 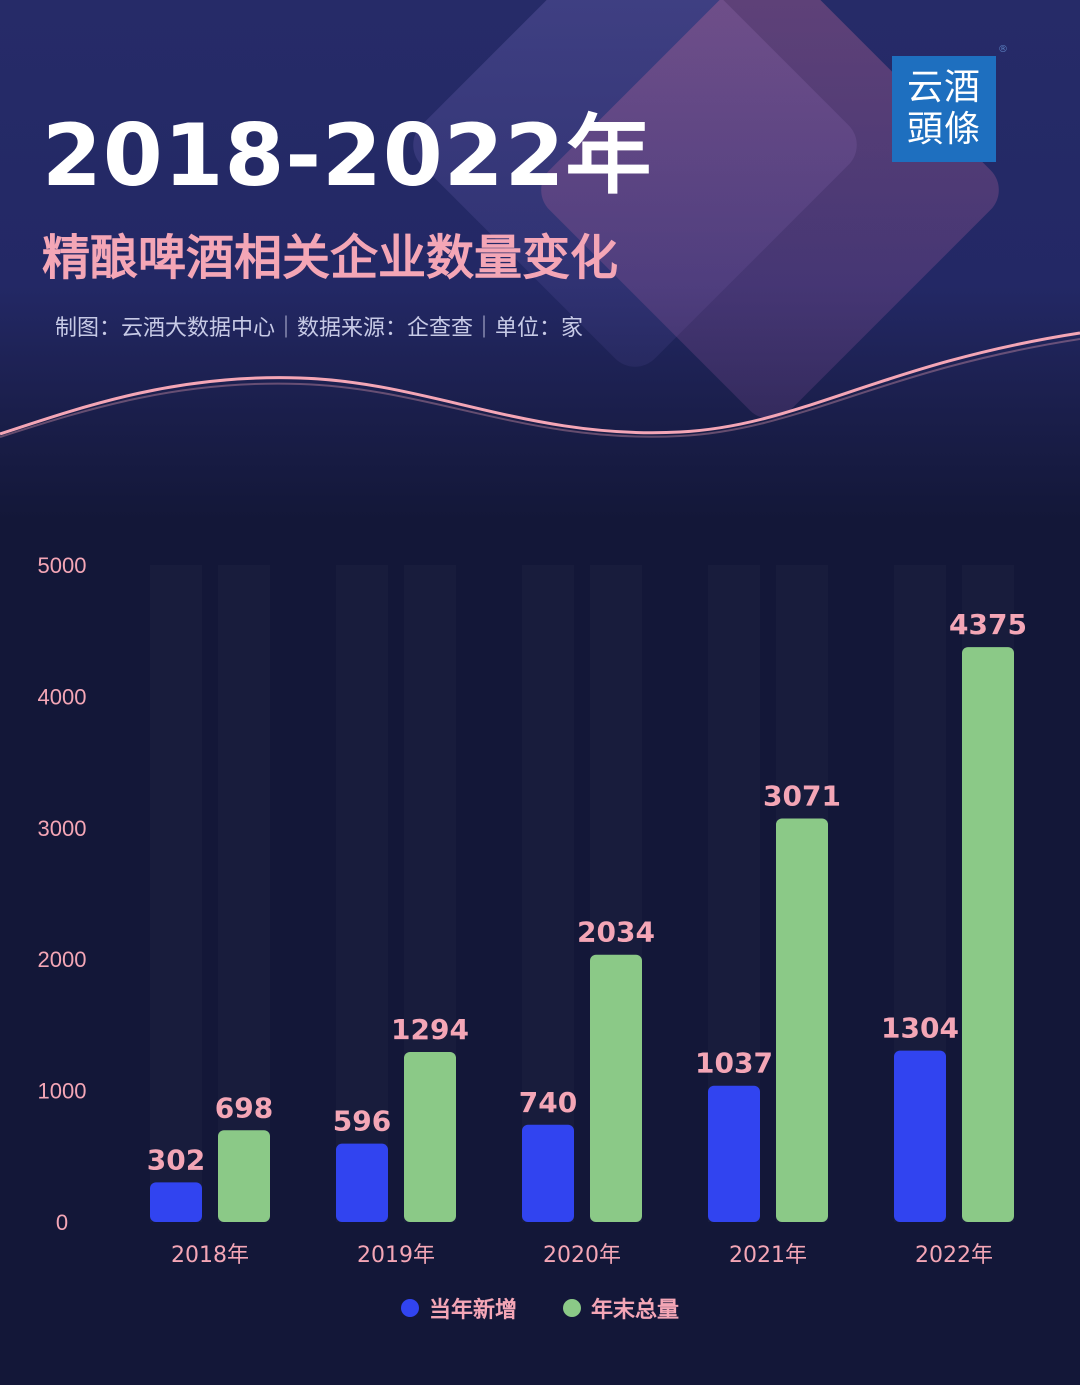 I want to click on legend-item-new: 当年新增, so click(x=458, y=1308).